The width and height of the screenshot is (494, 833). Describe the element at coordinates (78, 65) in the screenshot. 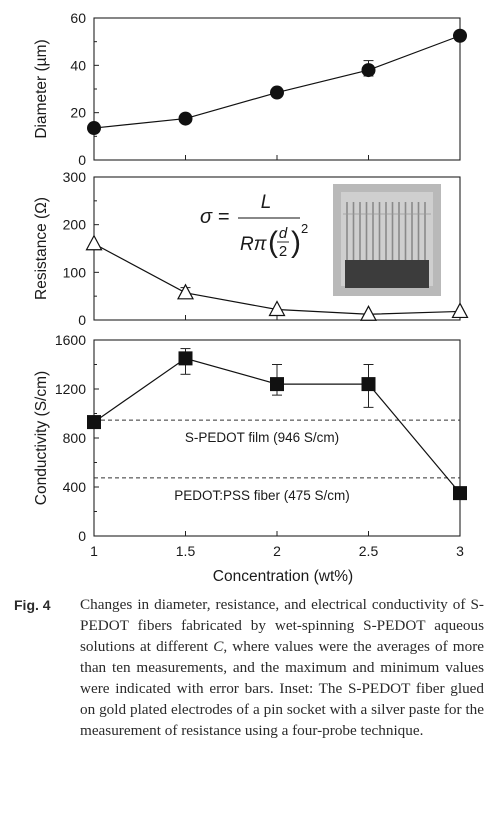

I see `y-tick-label: 40` at that location.